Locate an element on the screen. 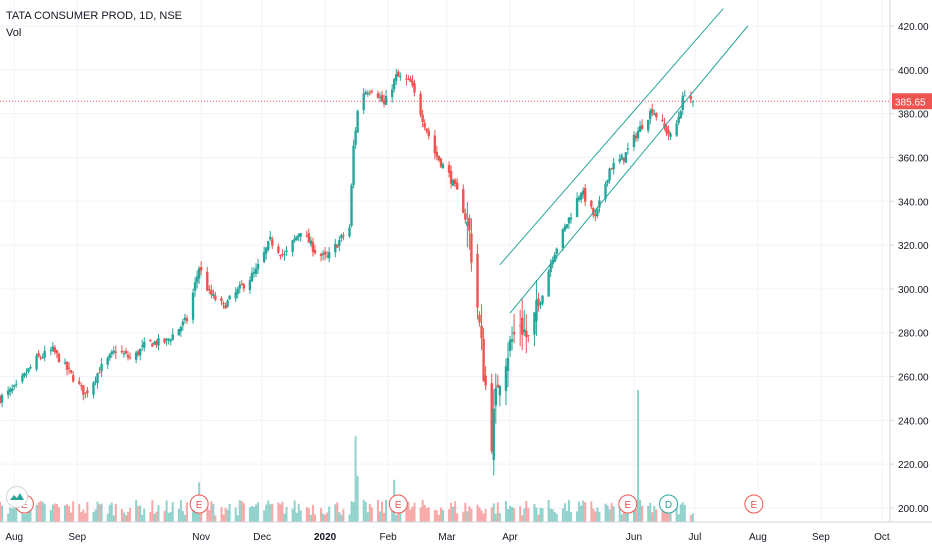 This screenshot has width=932, height=550. price-tick-label: 300.00 is located at coordinates (913, 290).